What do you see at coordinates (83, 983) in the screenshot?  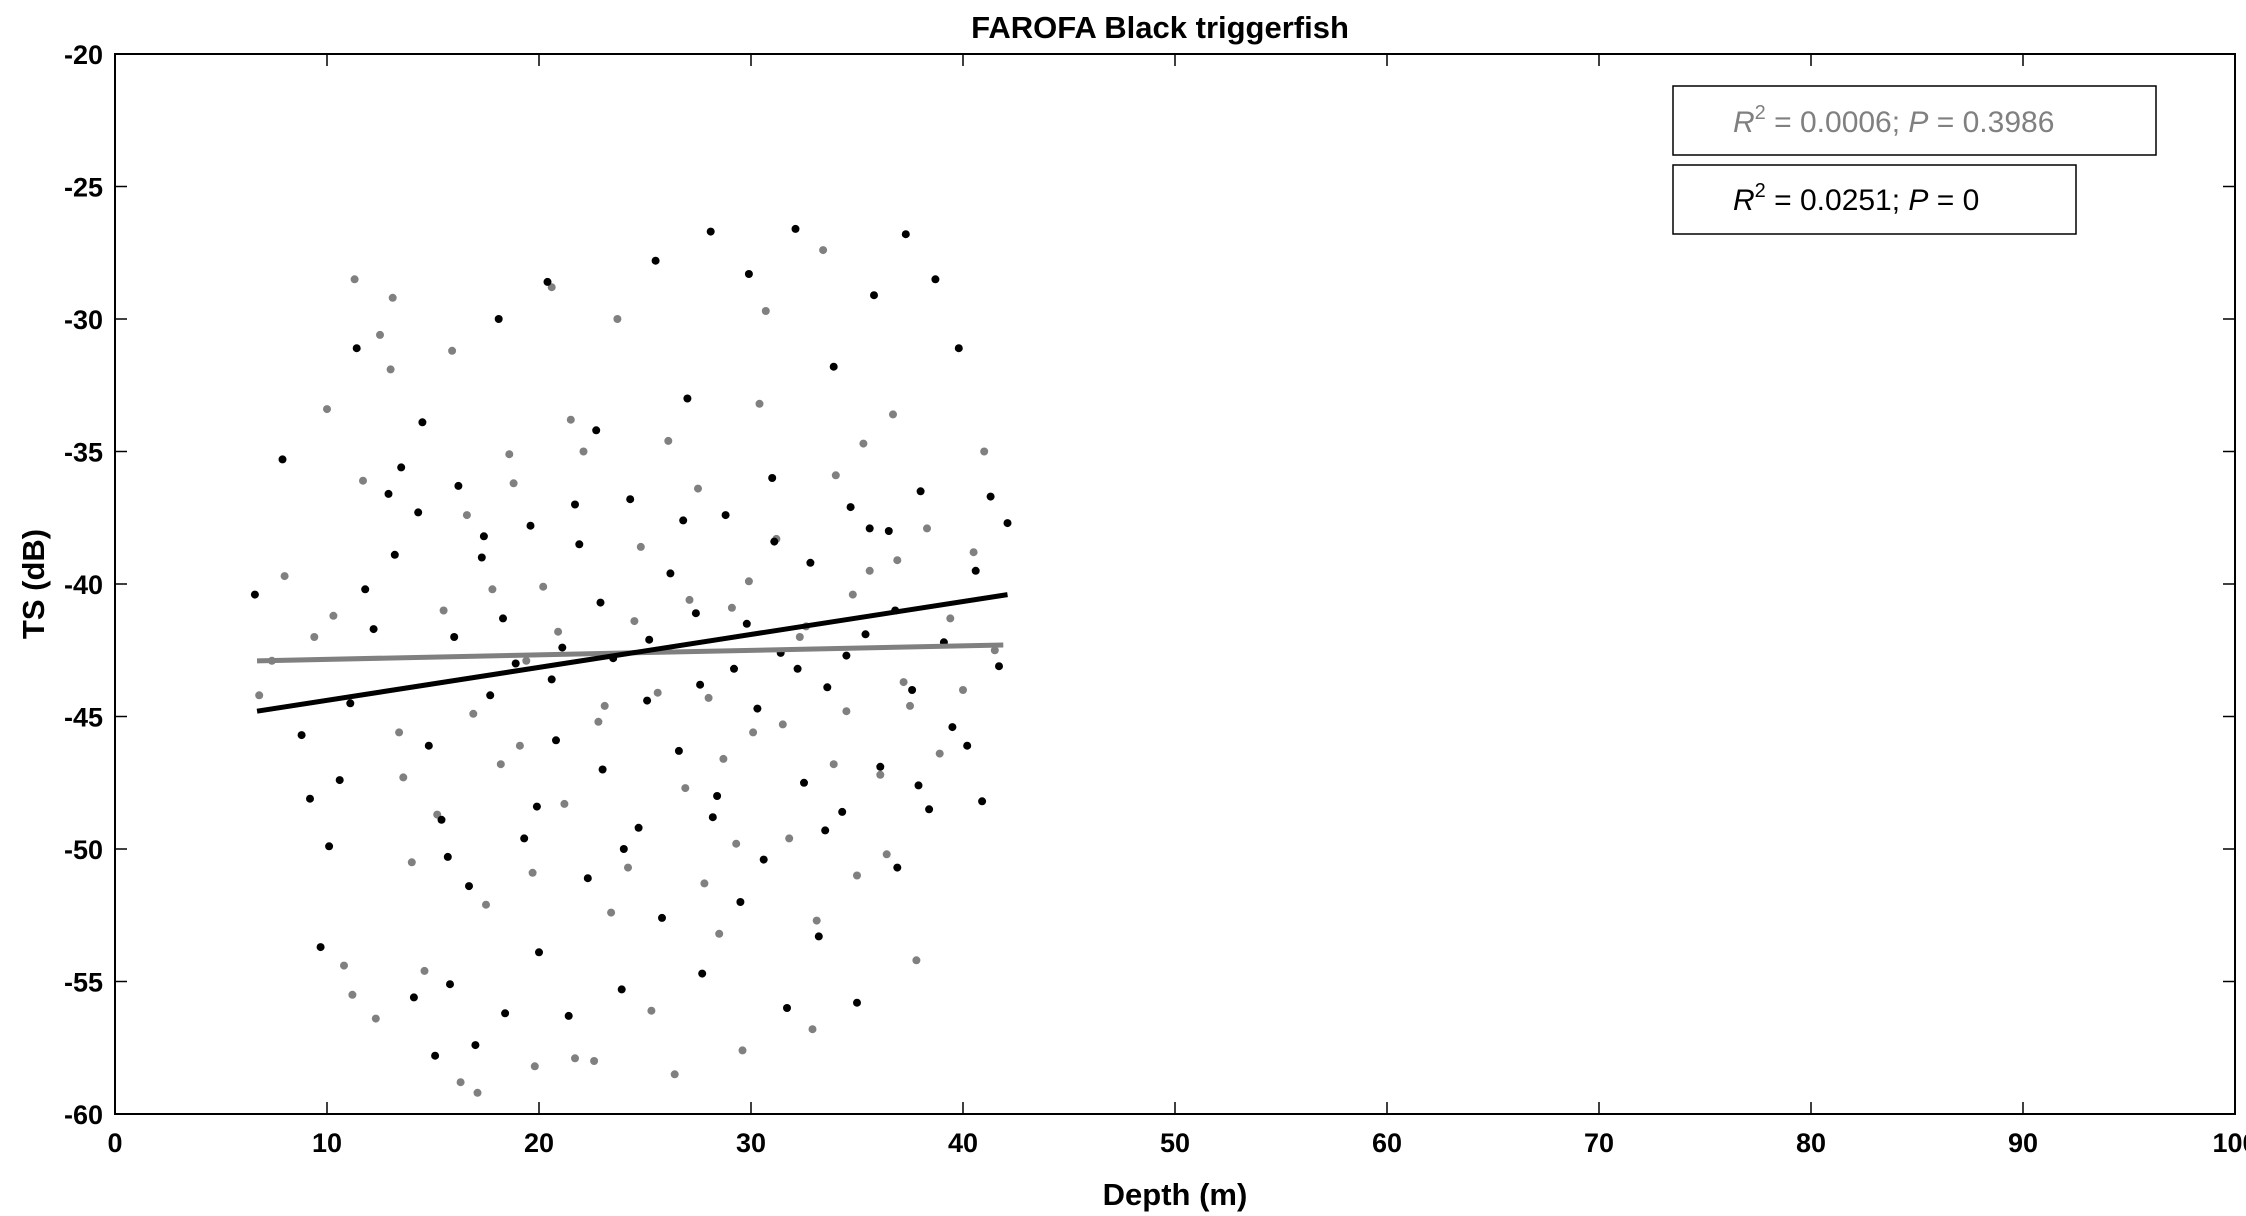 I see `y-tick-label: -55` at bounding box center [83, 983].